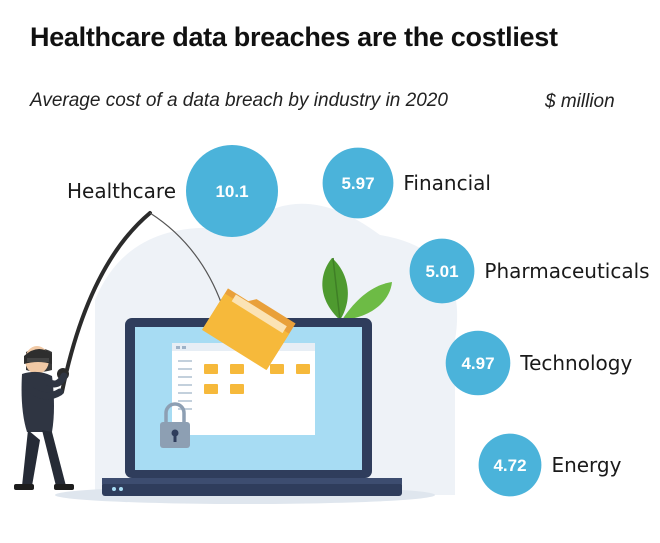  Describe the element at coordinates (447, 183) in the screenshot. I see `category-label-financial: Financial` at that location.